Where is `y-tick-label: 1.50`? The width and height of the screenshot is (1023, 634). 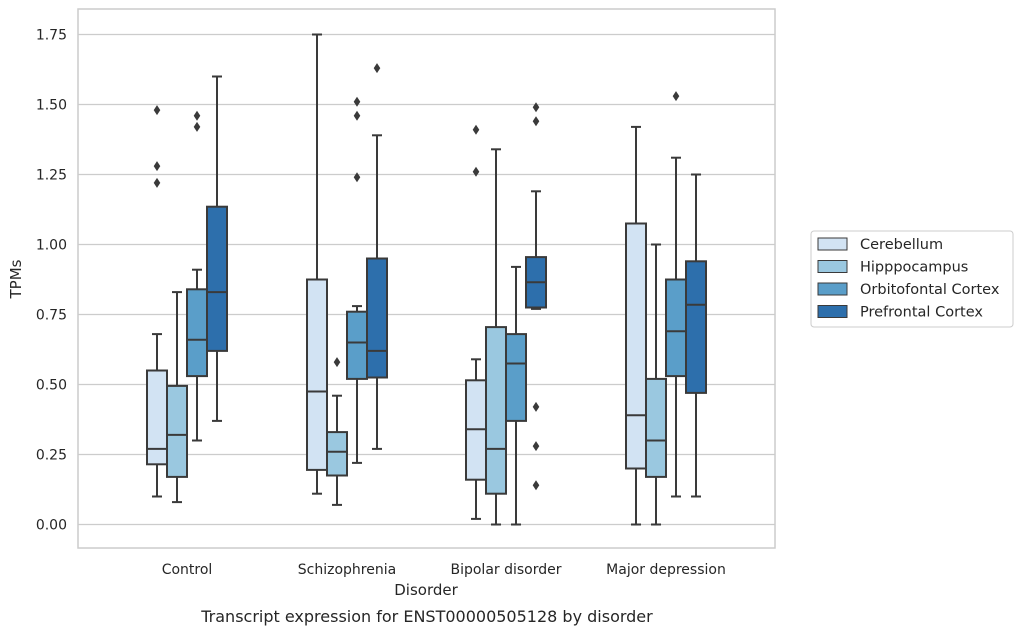
y-tick-label: 1.50 is located at coordinates (51, 106).